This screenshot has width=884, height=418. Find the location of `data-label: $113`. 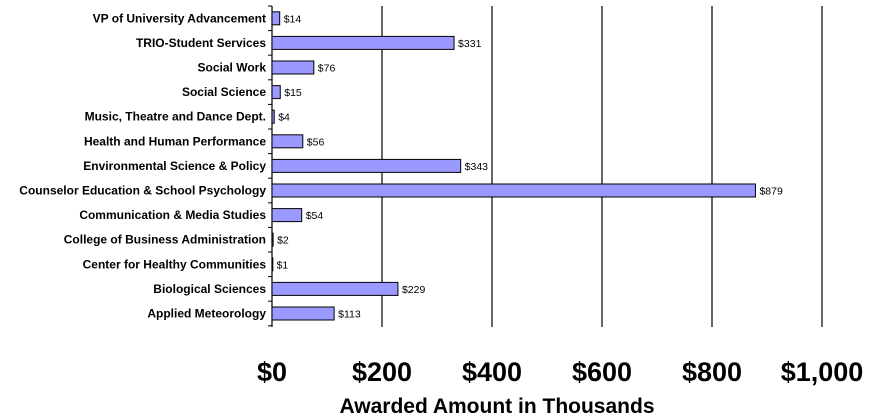

data-label: $113 is located at coordinates (349, 315).